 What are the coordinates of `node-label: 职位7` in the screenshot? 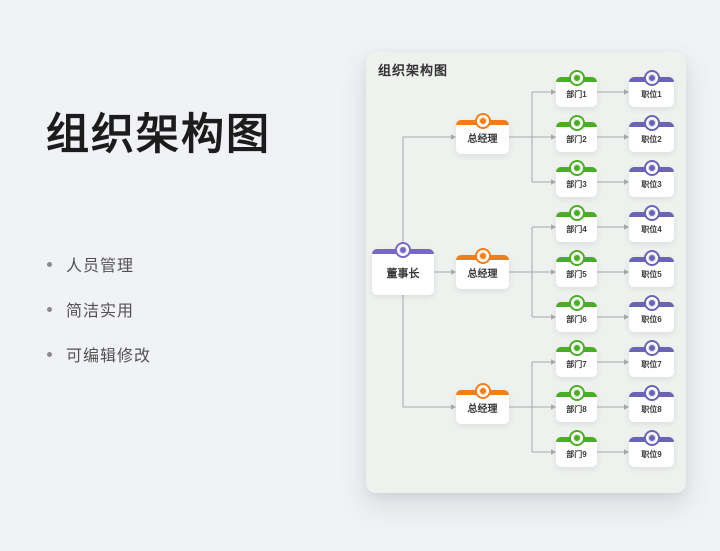 It's located at (651, 364).